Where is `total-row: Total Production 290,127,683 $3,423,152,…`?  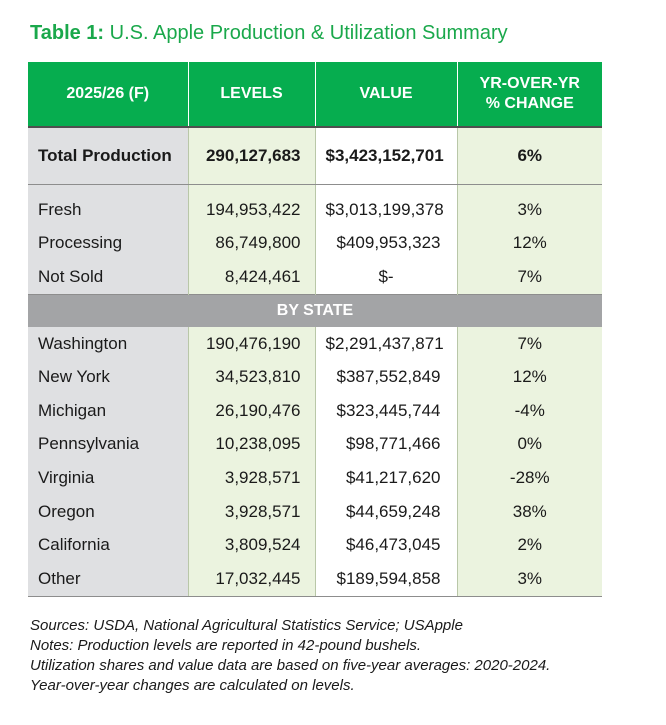
total-row: Total Production 290,127,683 $3,423,152,… is located at coordinates (315, 155).